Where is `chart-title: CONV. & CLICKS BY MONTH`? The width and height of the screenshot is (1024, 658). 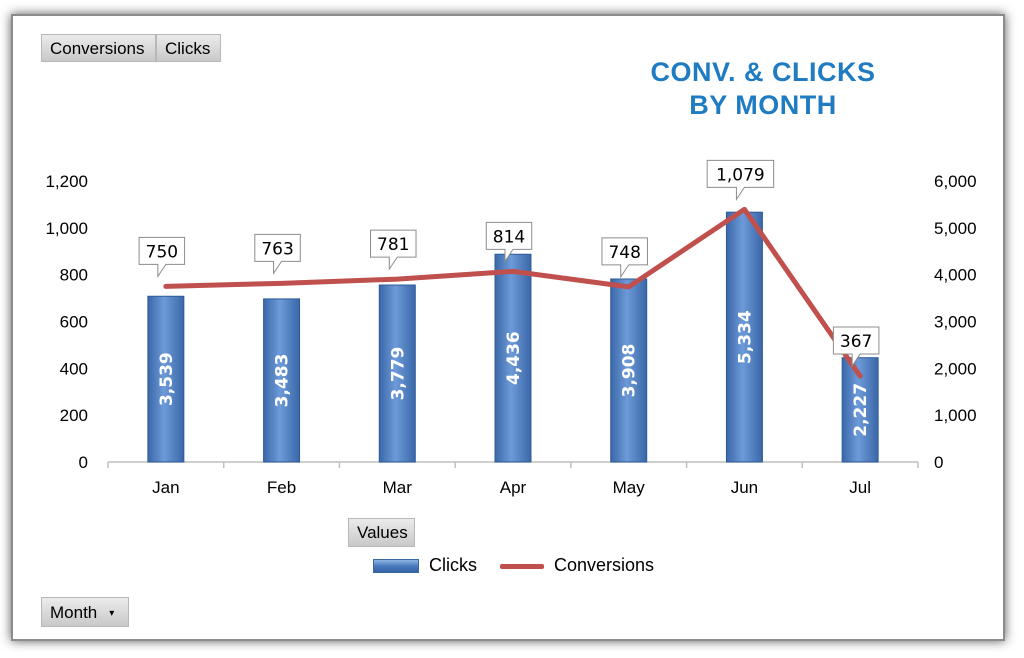 chart-title: CONV. & CLICKS BY MONTH is located at coordinates (763, 89).